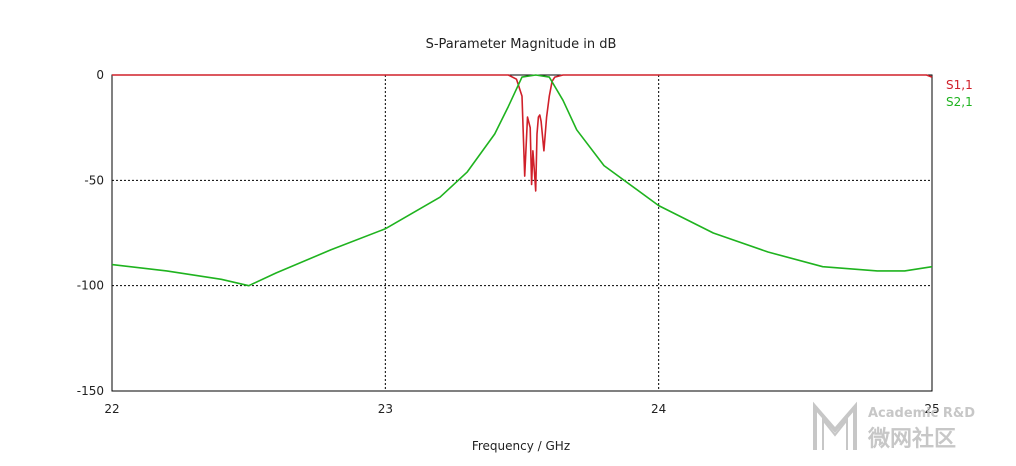  Describe the element at coordinates (521, 44) in the screenshot. I see `chart-title: S-Parameter Magnitude in dB` at that location.